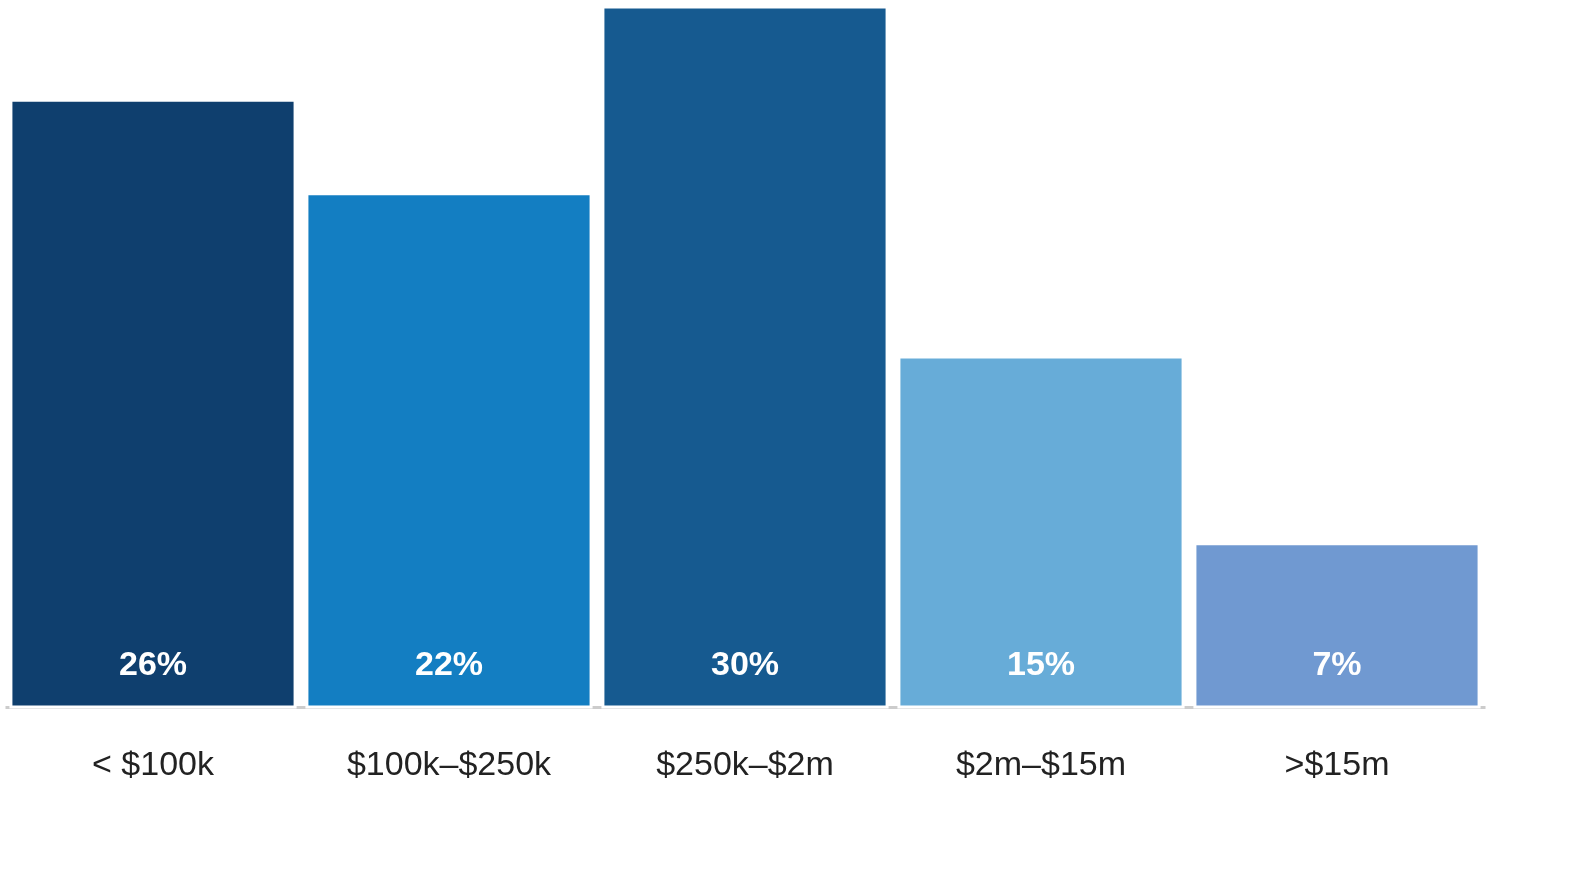  I want to click on data-label: 22%, so click(449, 663).